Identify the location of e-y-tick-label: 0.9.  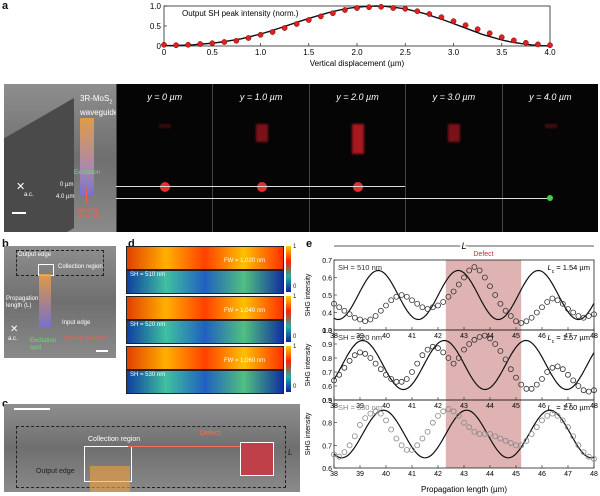
(327, 345).